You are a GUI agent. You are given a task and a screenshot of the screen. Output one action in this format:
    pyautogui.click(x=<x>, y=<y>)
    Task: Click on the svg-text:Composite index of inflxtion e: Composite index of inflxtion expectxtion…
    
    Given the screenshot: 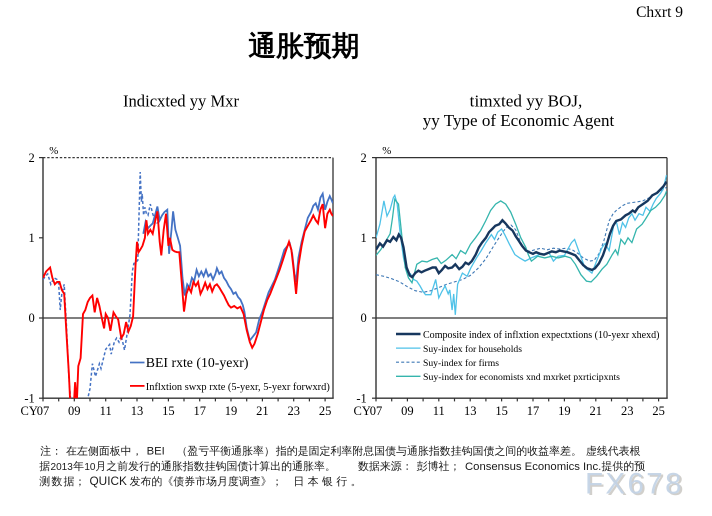 What is the action you would take?
    pyautogui.click(x=541, y=335)
    